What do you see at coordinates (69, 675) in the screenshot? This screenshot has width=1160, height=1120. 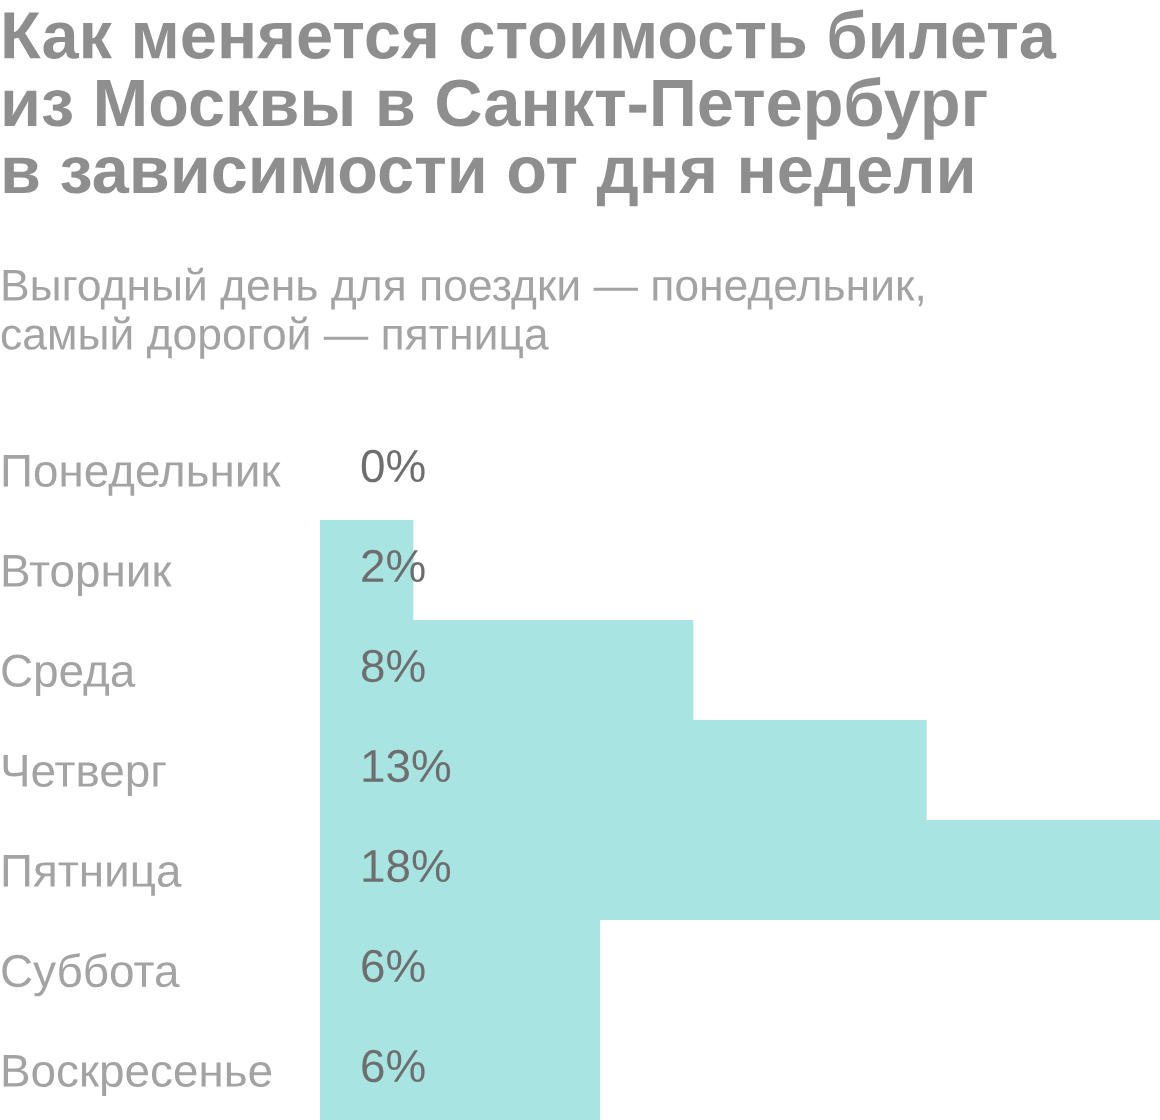 I see `y-tick-label: Среда` at bounding box center [69, 675].